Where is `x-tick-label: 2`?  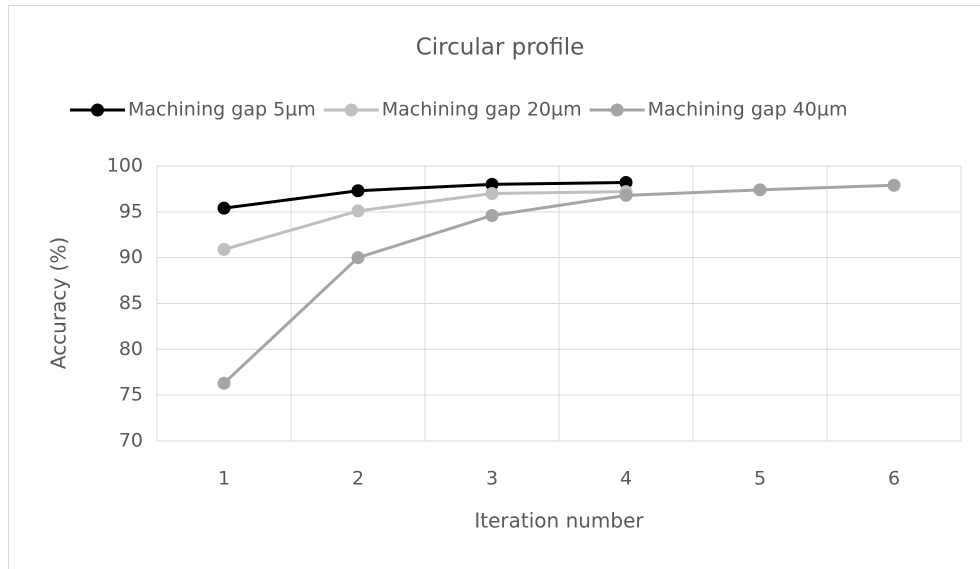
x-tick-label: 2 is located at coordinates (358, 479).